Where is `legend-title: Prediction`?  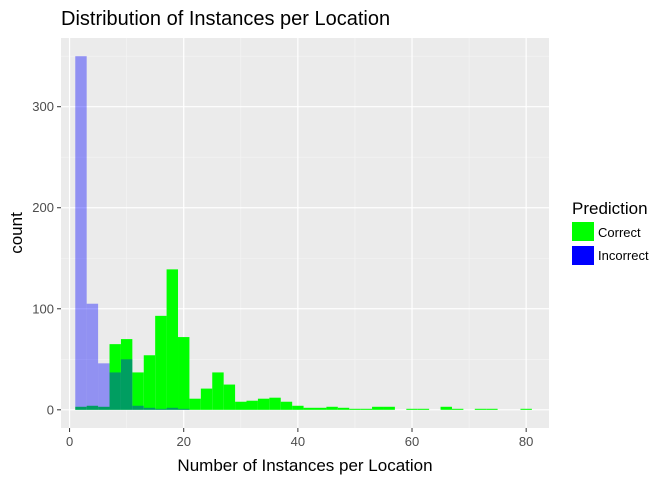
legend-title: Prediction is located at coordinates (610, 208).